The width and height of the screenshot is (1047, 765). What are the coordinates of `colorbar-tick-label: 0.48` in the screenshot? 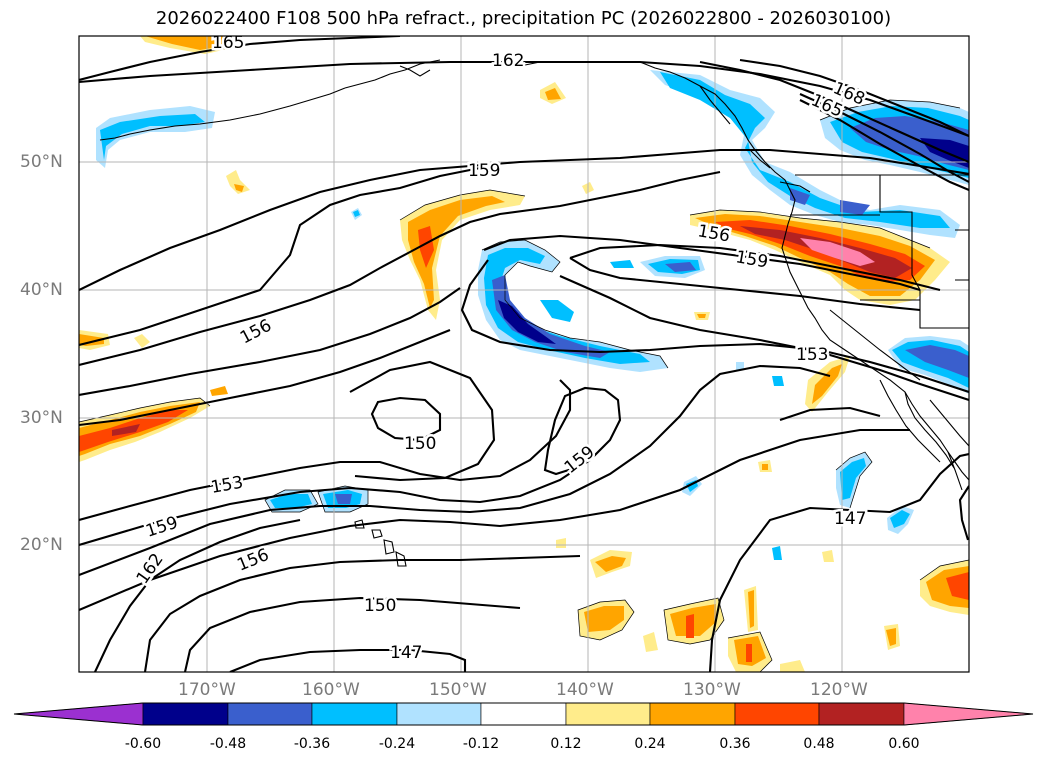 It's located at (819, 744).